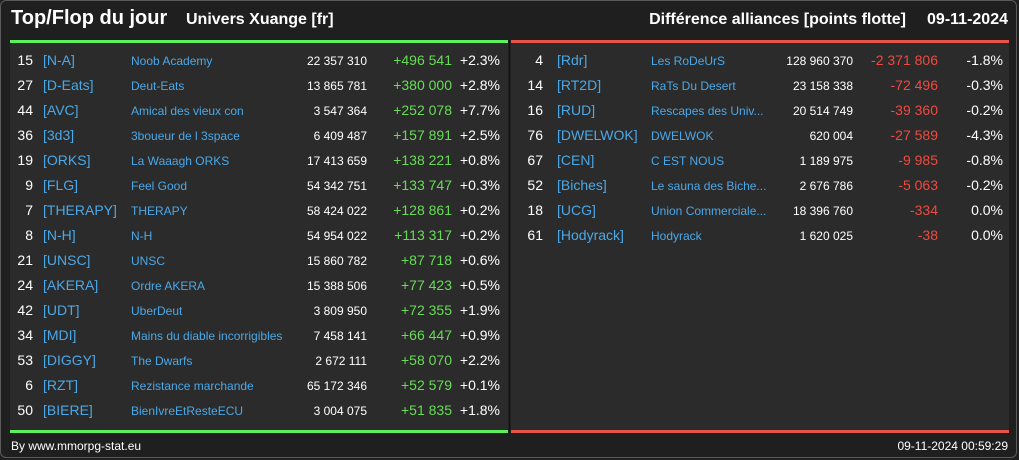 This screenshot has width=1019, height=460. I want to click on alliance-tag-link: [RUD], so click(576, 110).